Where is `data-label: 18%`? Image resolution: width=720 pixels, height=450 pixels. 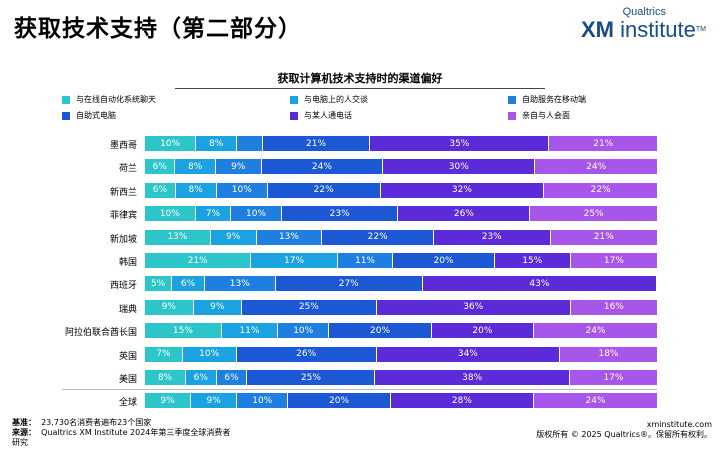 data-label: 18% is located at coordinates (608, 354).